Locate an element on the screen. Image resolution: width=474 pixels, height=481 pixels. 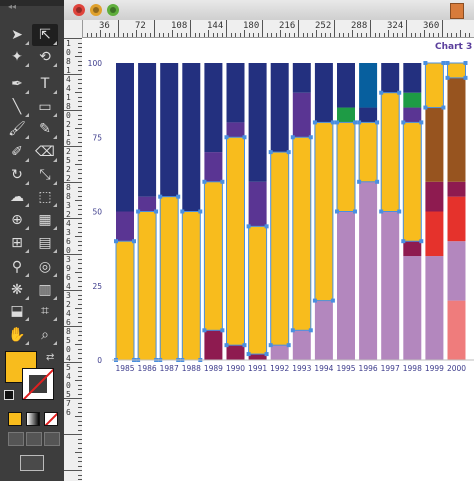
artboard-tool-icon: ⬓ is located at coordinates (17, 311).